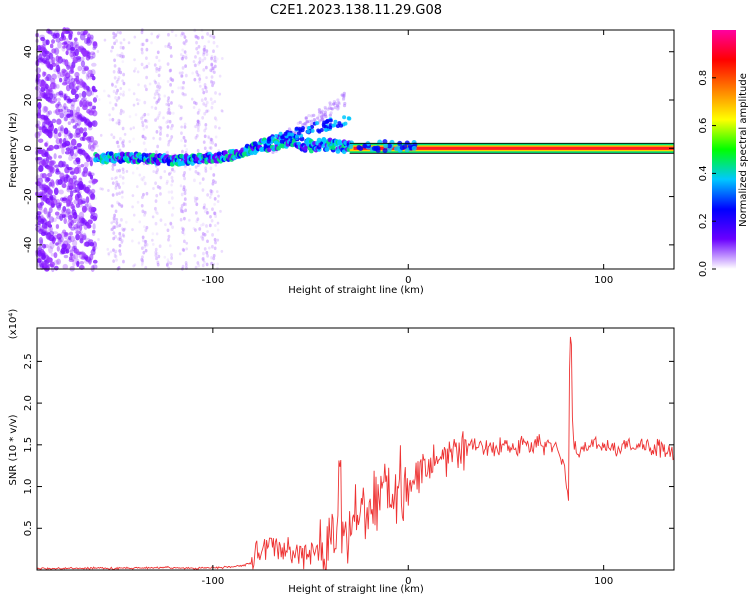 Image resolution: width=750 pixels, height=604 pixels. What do you see at coordinates (356, 290) in the screenshot?
I see `spectrogram-x-label: Height of straight line (km)` at bounding box center [356, 290].